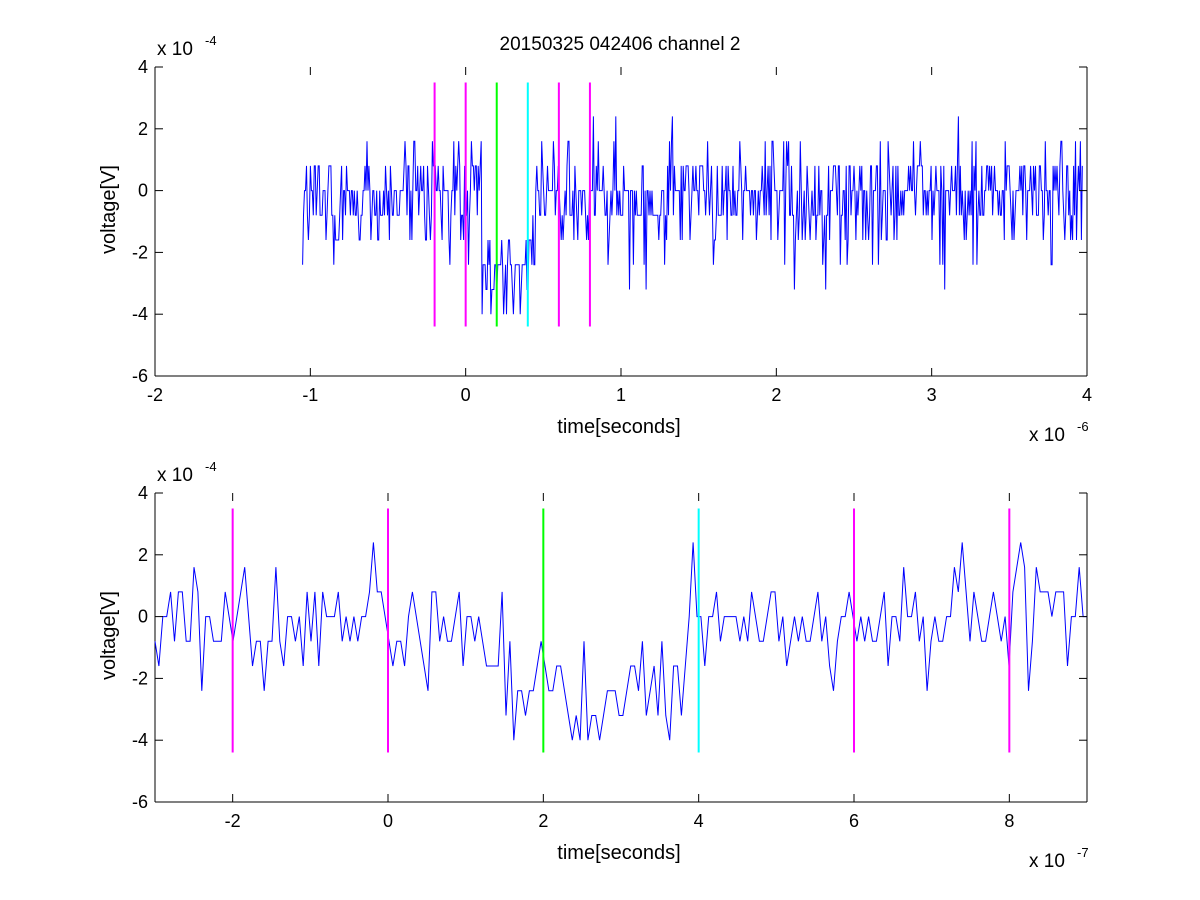 This screenshot has width=1200, height=900. Describe the element at coordinates (1083, 852) in the screenshot. I see `x-exponent-value: -7` at that location.